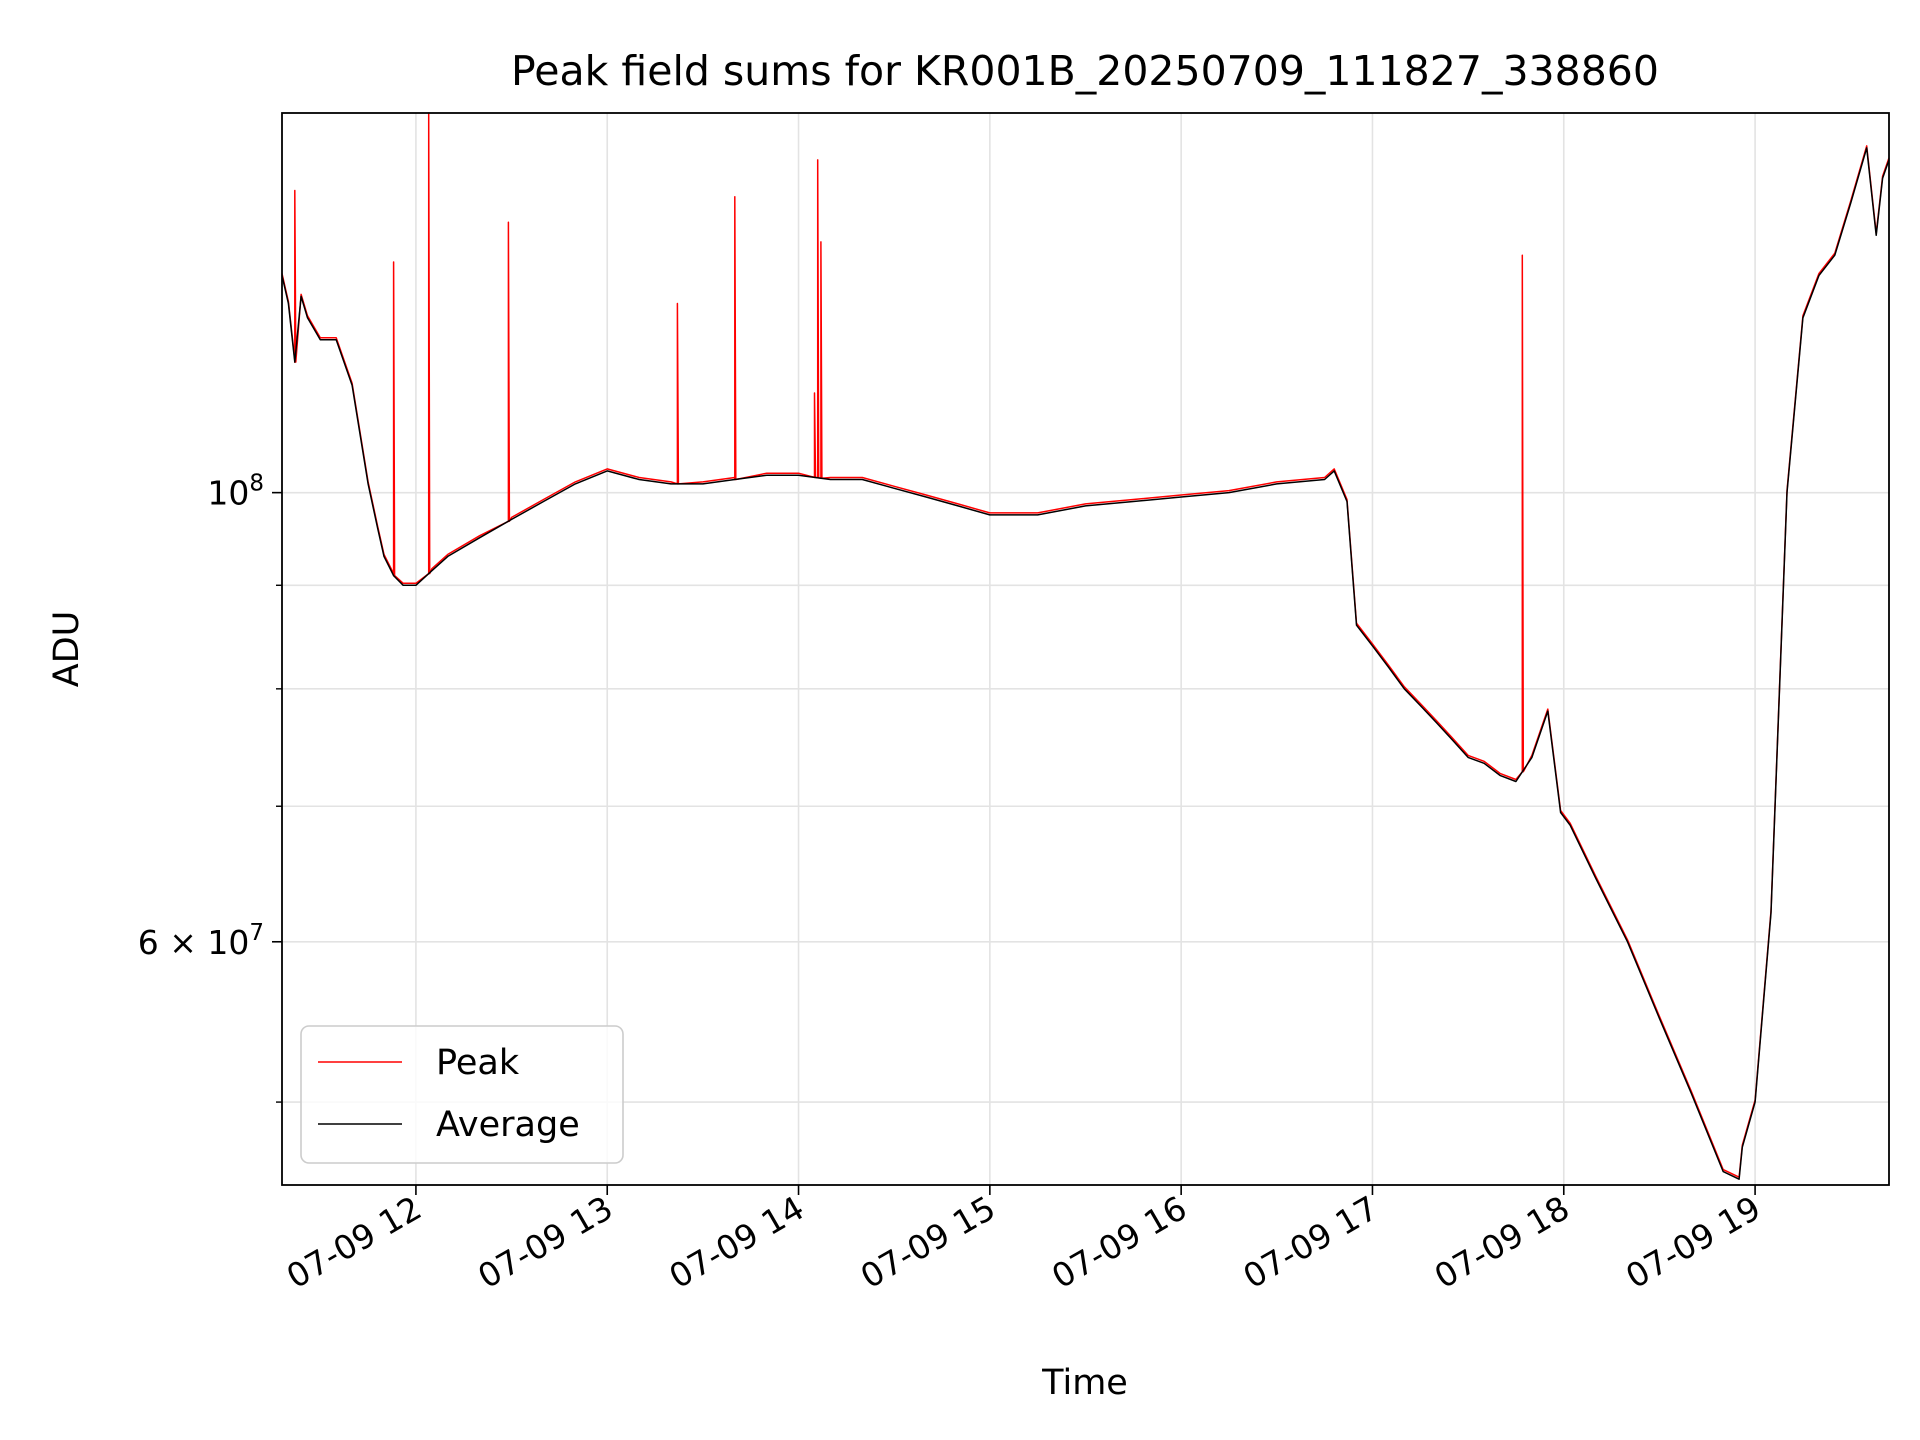 The image size is (1920, 1440). I want to click on y-axis-label: ADU, so click(67, 649).